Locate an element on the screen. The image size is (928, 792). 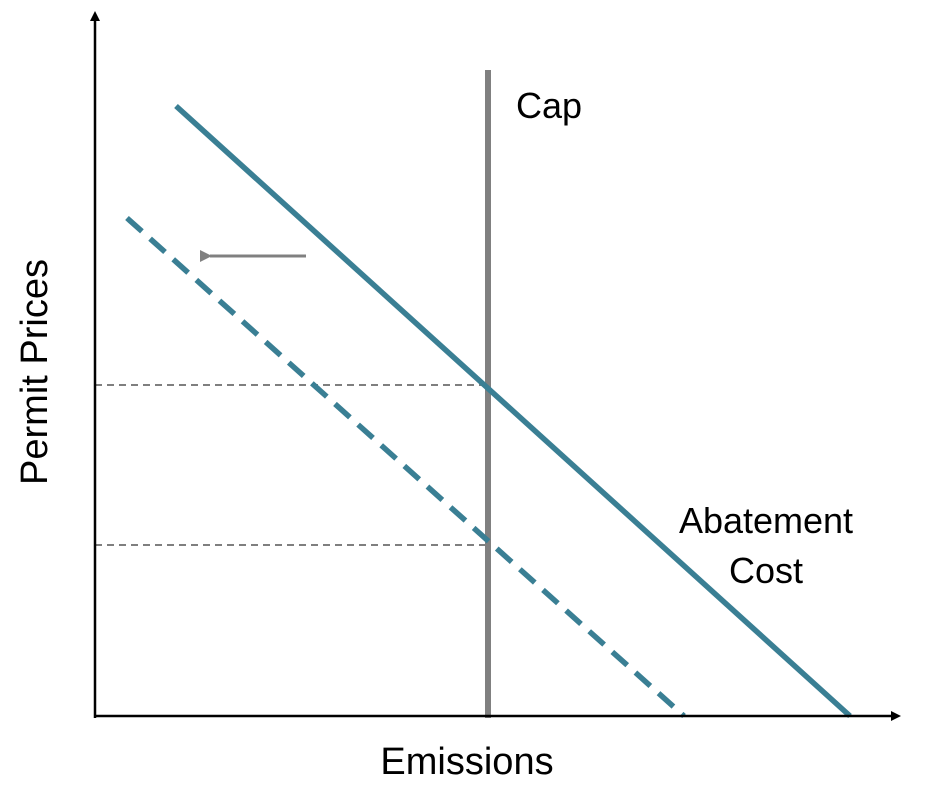
x-axis-label: Emissions is located at coordinates (466, 762).